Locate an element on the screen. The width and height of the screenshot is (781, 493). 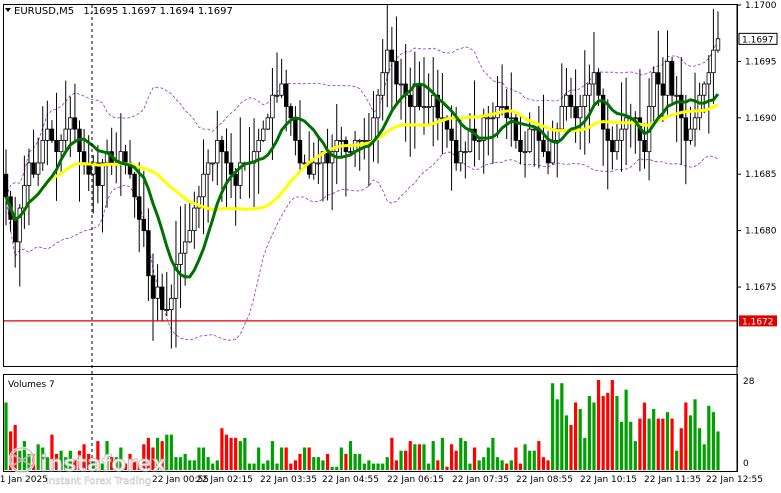
ohlc-label: 1.1695 1.1697 1.1694 1.1697 is located at coordinates (158, 11).